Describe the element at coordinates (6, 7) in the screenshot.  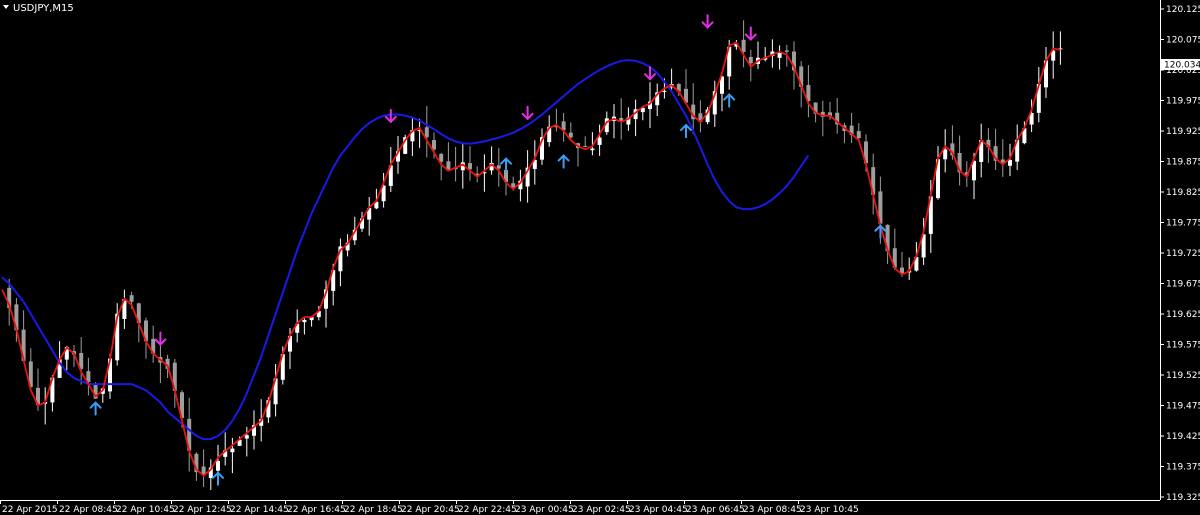
I see `triangle-down-icon` at that location.